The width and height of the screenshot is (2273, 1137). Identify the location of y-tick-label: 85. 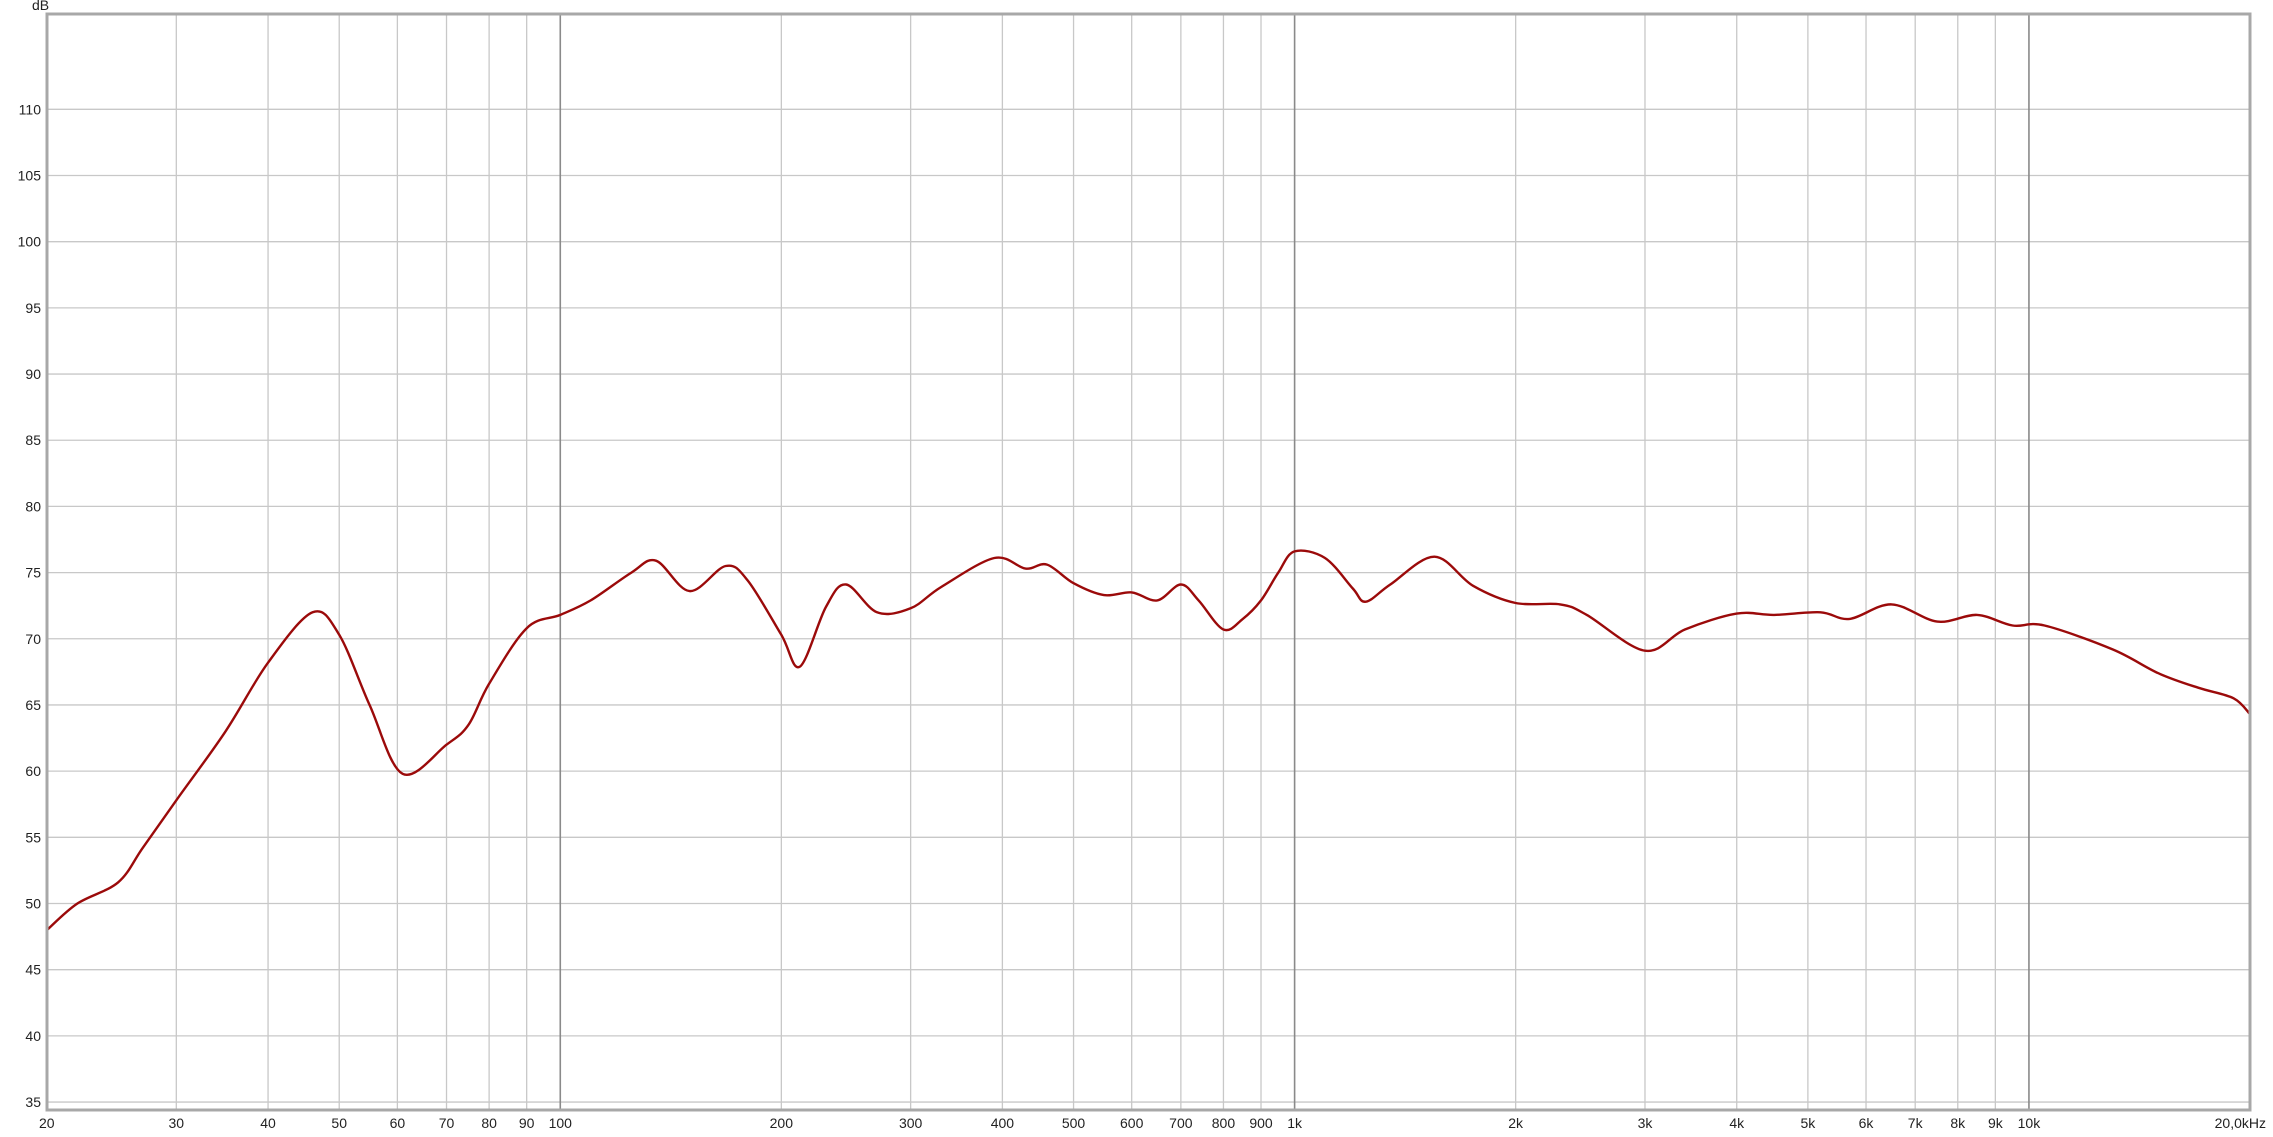
(33, 440).